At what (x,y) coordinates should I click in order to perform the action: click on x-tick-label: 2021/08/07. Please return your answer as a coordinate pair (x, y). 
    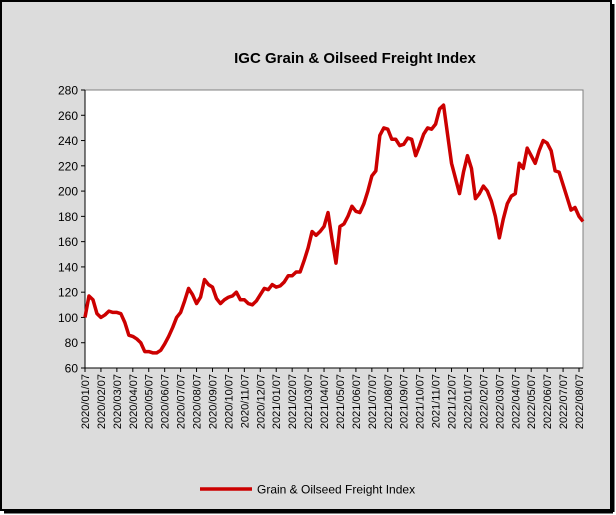
    Looking at the image, I should click on (389, 401).